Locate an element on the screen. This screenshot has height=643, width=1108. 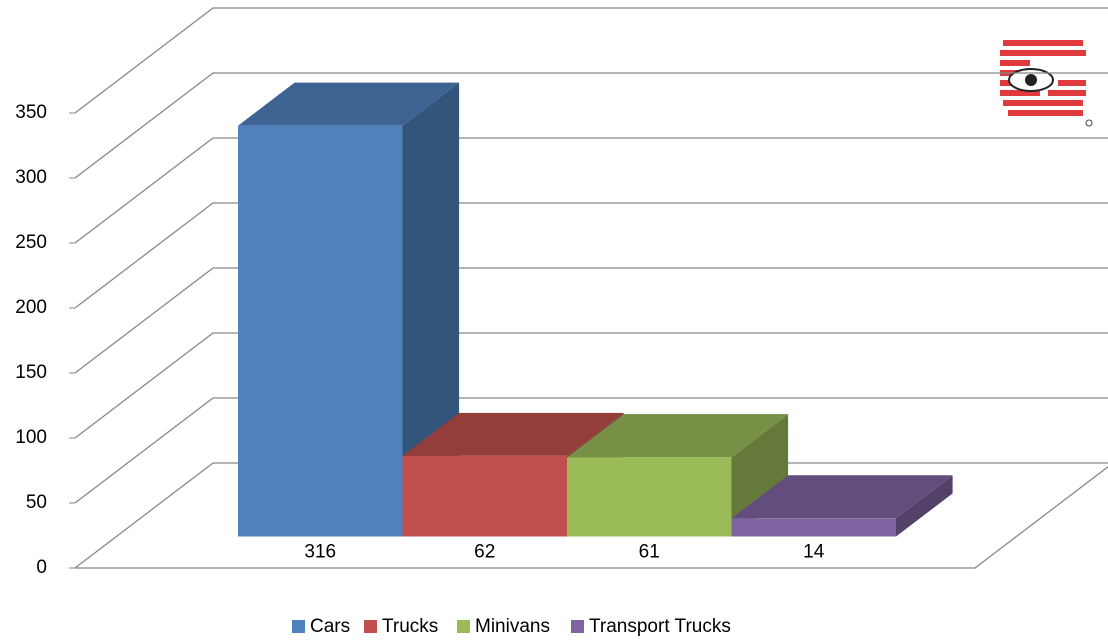
data-label: 316 is located at coordinates (320, 552).